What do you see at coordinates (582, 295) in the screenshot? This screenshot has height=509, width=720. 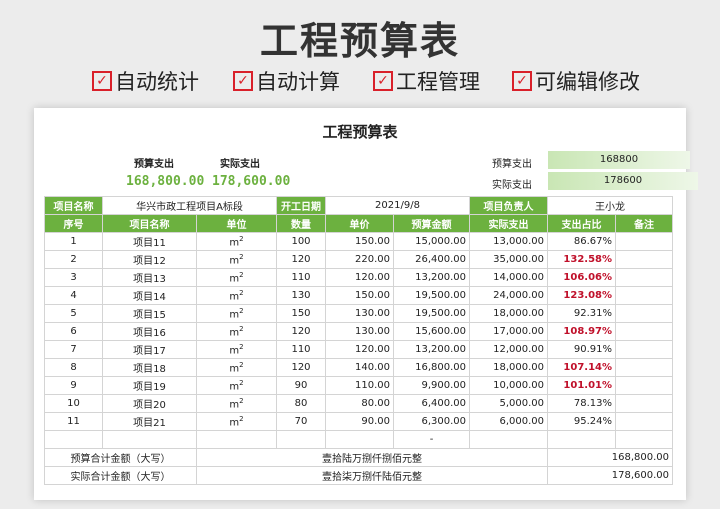 I see `row-ratio: 123.08%` at bounding box center [582, 295].